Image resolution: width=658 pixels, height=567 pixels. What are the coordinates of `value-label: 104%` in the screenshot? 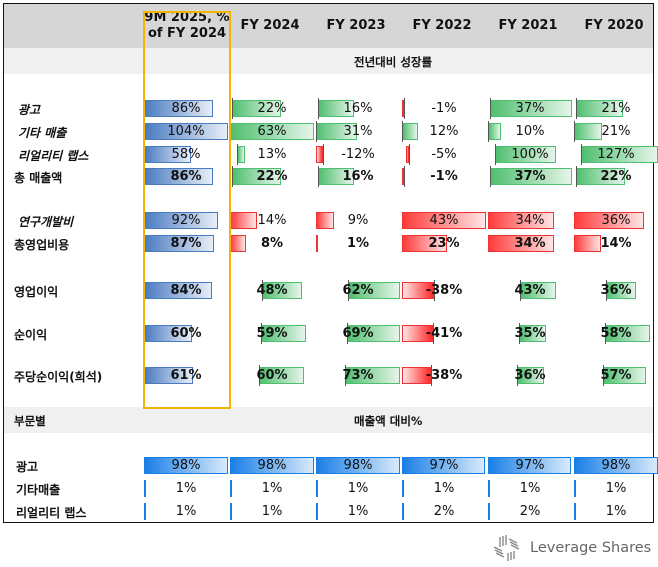 It's located at (186, 131).